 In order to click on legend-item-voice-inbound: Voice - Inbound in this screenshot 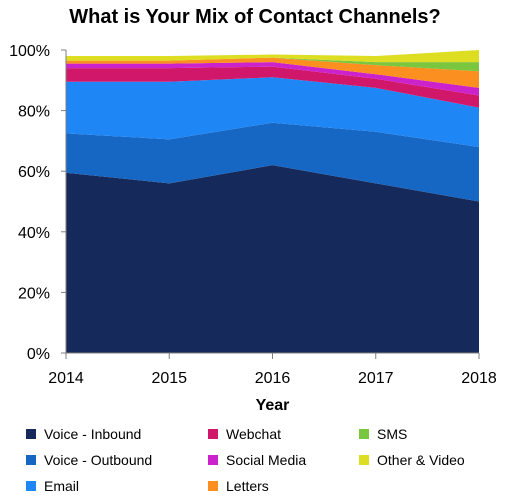, I will do `click(83, 434)`.